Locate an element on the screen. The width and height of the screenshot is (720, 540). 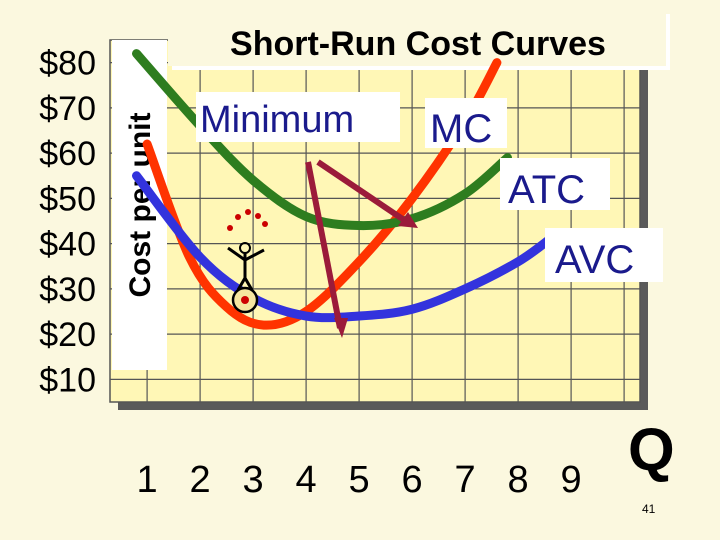
y-tick-label: $10 is located at coordinates (67, 380).